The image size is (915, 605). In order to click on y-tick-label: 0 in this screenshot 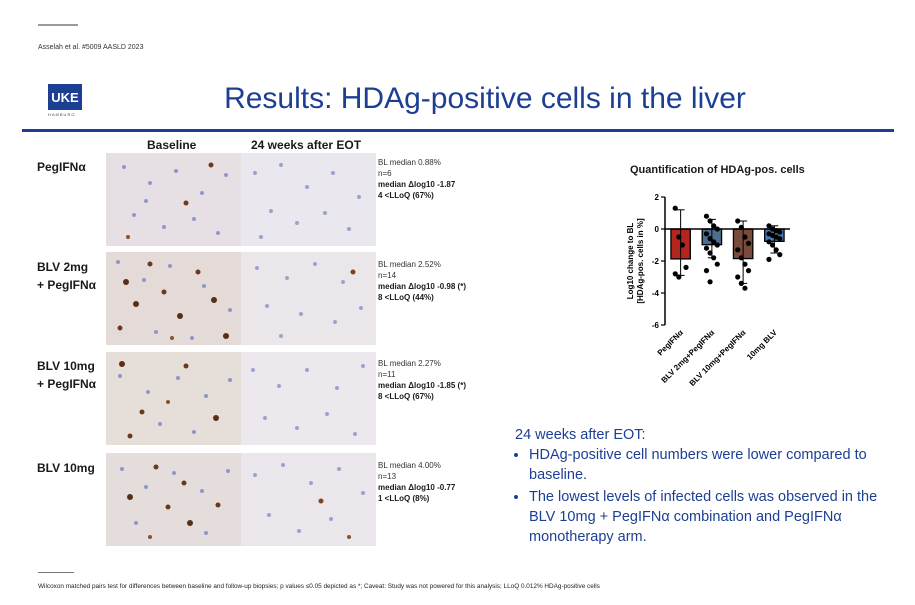, I will do `click(657, 229)`.